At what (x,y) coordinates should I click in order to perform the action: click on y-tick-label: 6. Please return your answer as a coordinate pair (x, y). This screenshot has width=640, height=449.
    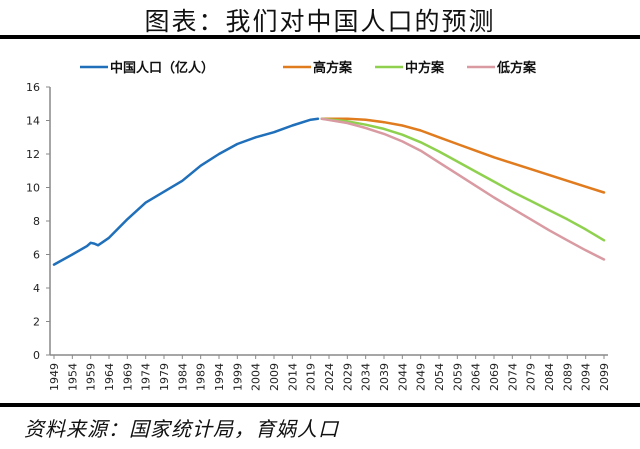
    Looking at the image, I should click on (36, 255).